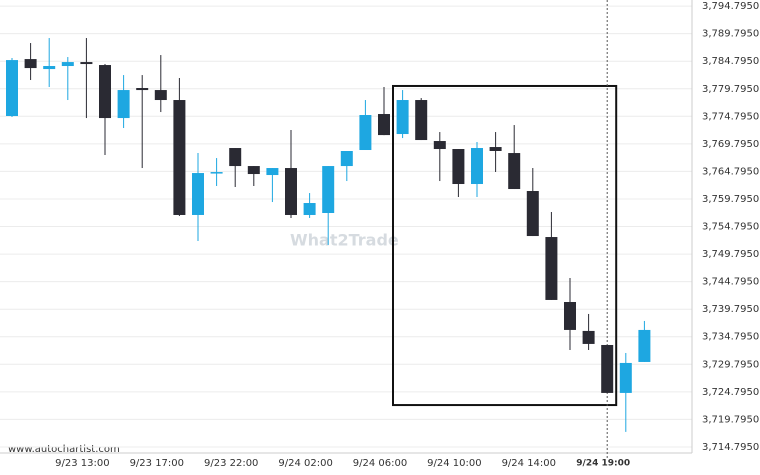 The image size is (760, 475). I want to click on x-tick-label: 9/23 17:00, so click(157, 463).